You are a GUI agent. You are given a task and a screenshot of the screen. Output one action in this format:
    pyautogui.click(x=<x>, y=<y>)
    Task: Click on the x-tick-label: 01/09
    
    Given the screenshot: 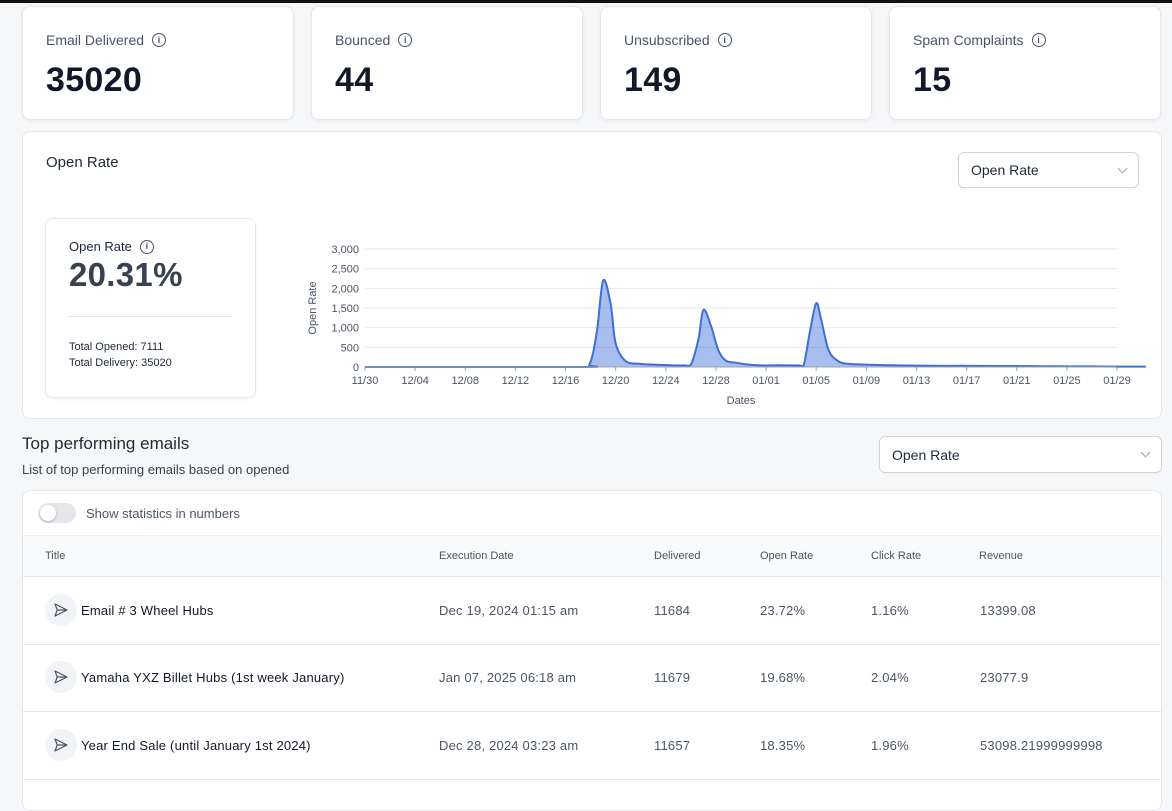 What is the action you would take?
    pyautogui.click(x=867, y=381)
    